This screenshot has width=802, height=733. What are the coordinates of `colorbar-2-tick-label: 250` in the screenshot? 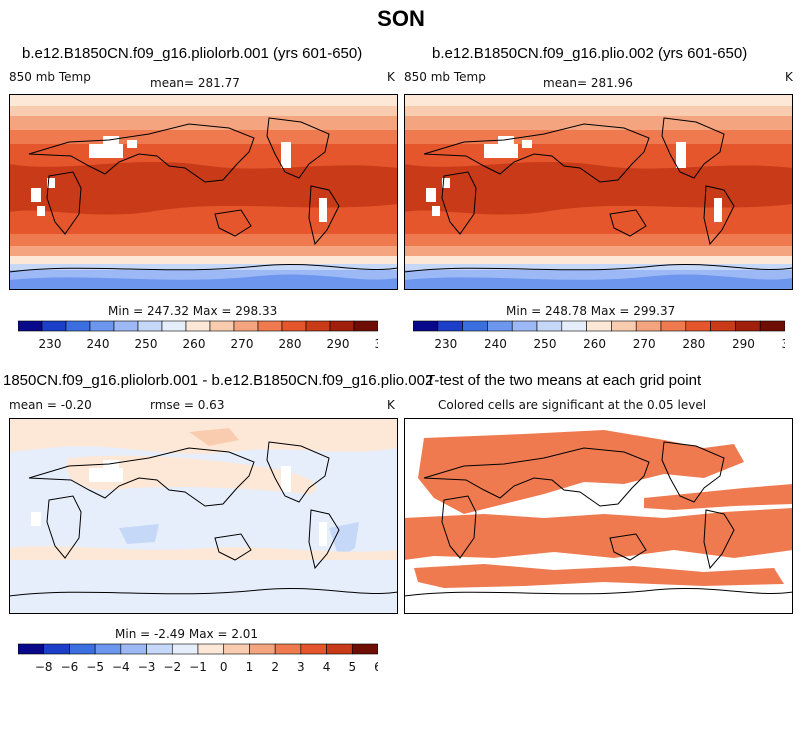 It's located at (545, 344).